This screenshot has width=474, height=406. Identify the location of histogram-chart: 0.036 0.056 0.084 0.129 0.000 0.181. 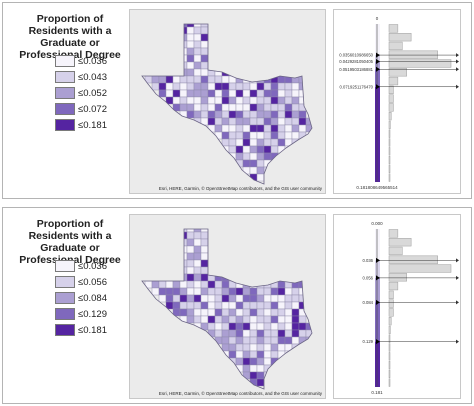
(398, 307).